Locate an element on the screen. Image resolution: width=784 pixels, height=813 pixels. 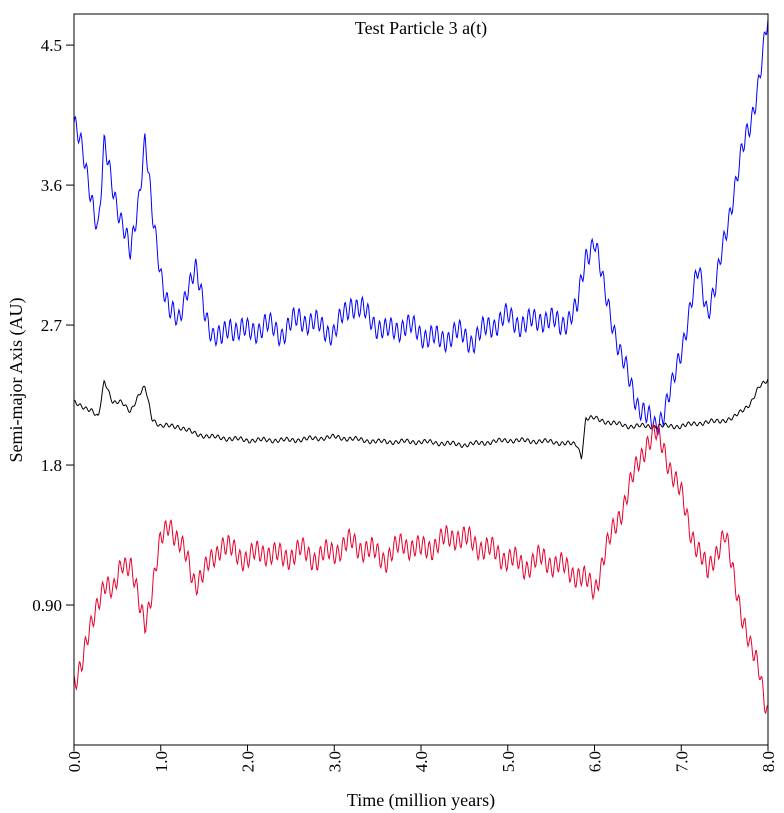
y-tick-label: 1.8 is located at coordinates (51, 465).